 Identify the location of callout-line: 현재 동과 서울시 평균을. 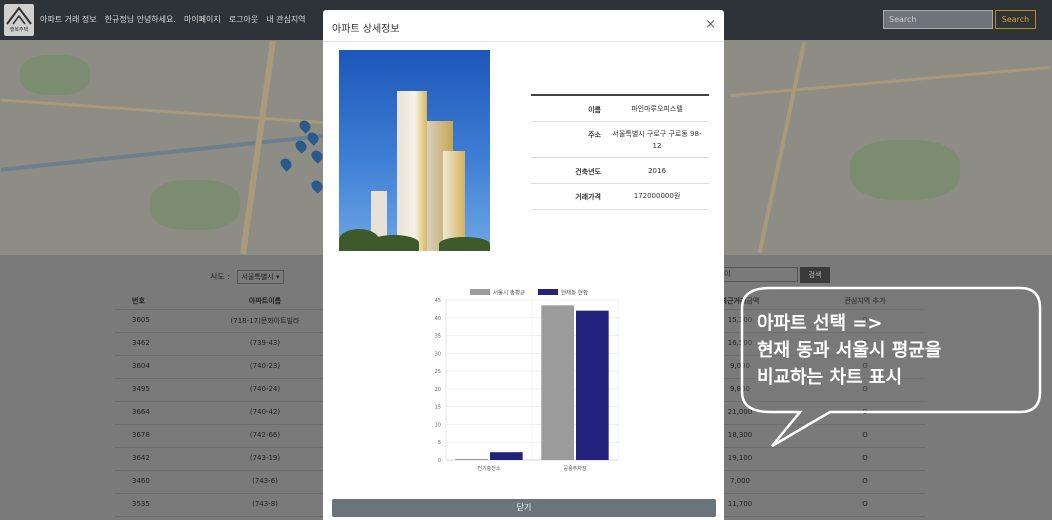
(849, 350).